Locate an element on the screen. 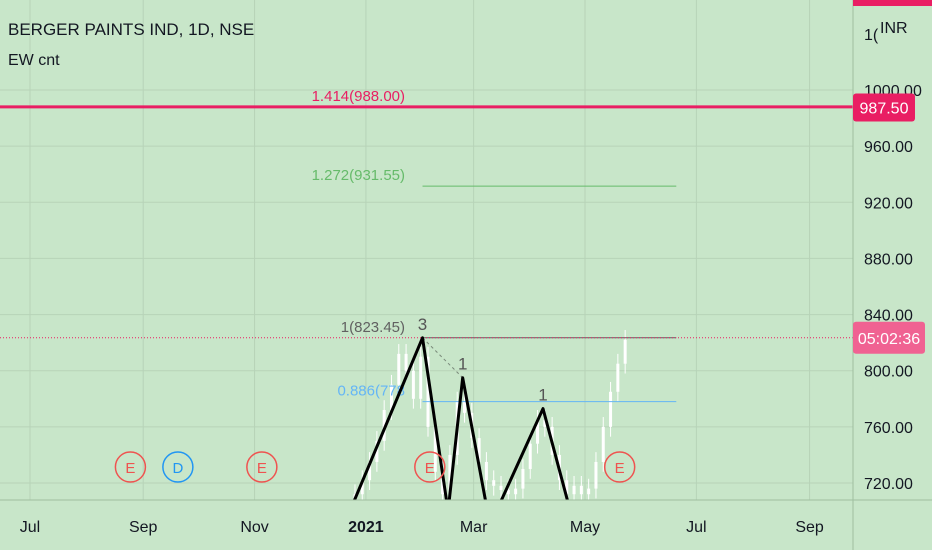 This screenshot has width=932, height=550. last-price-badge-bg is located at coordinates (884, 107).